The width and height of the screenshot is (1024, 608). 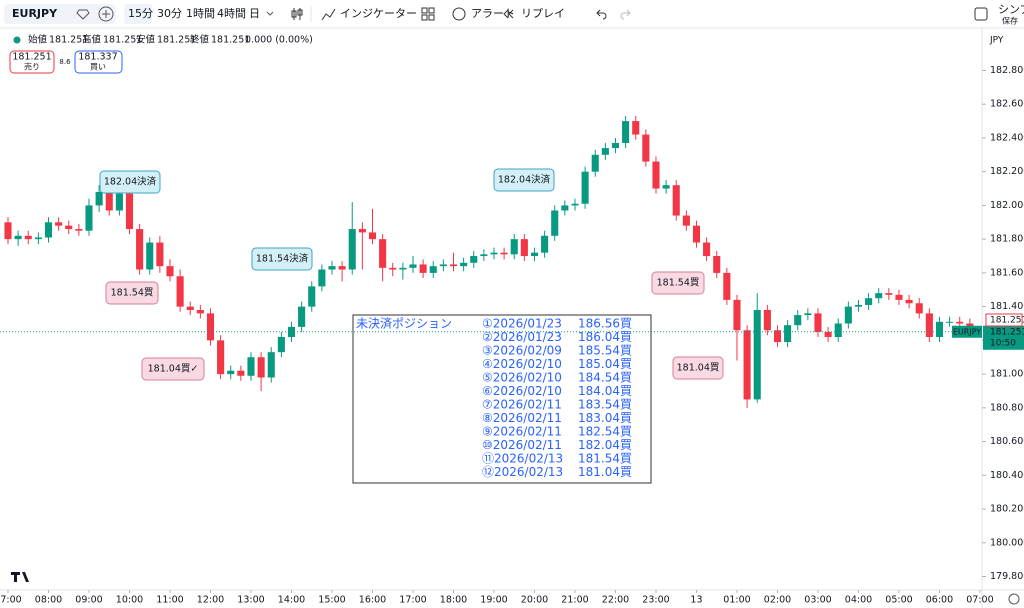 I want to click on annotation-label: 181.04買, so click(x=698, y=368).